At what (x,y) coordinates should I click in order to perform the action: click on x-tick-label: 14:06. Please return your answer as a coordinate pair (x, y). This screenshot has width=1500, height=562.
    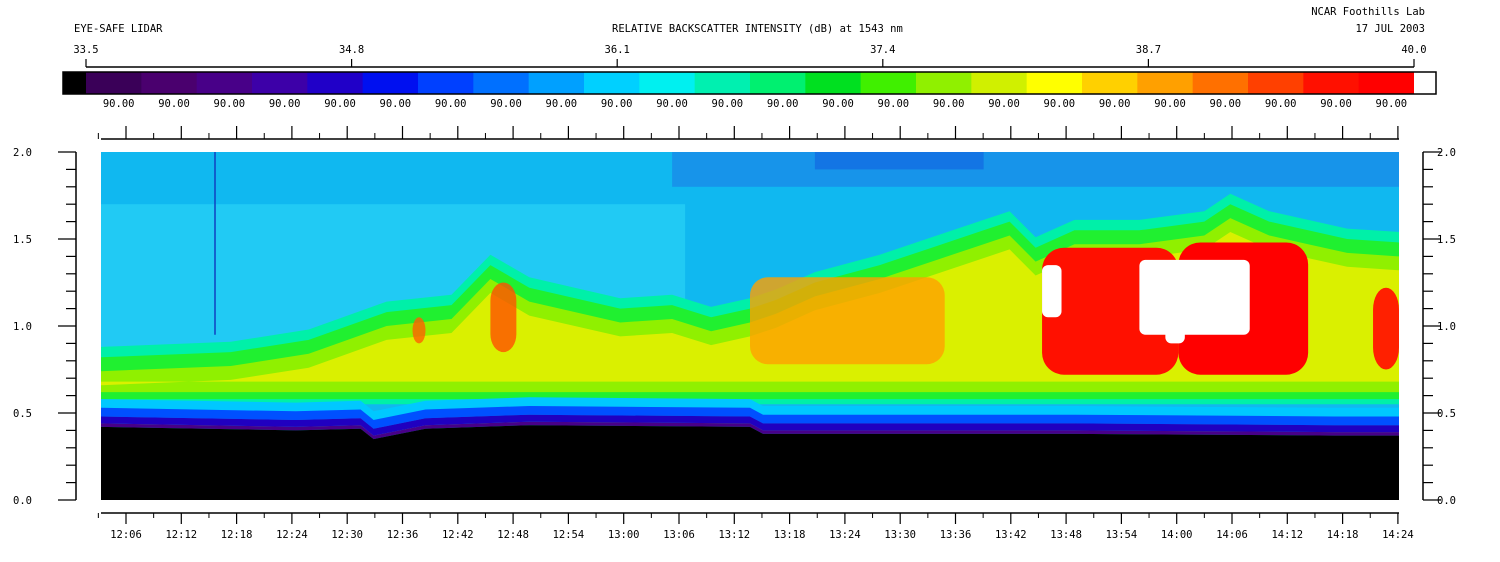
    Looking at the image, I should click on (1232, 535).